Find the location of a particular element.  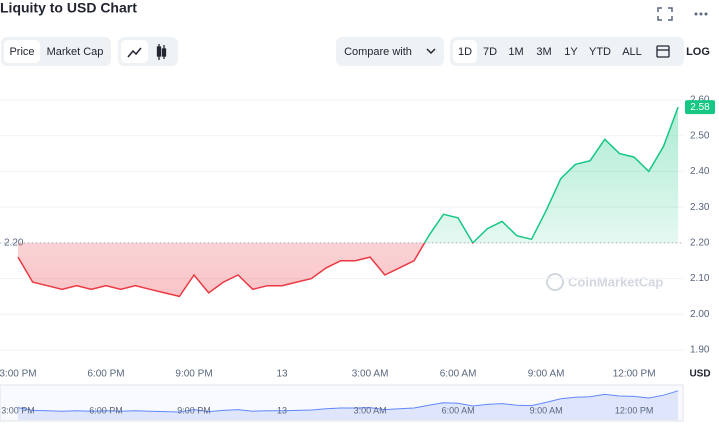

fullscreen-icon is located at coordinates (665, 14).